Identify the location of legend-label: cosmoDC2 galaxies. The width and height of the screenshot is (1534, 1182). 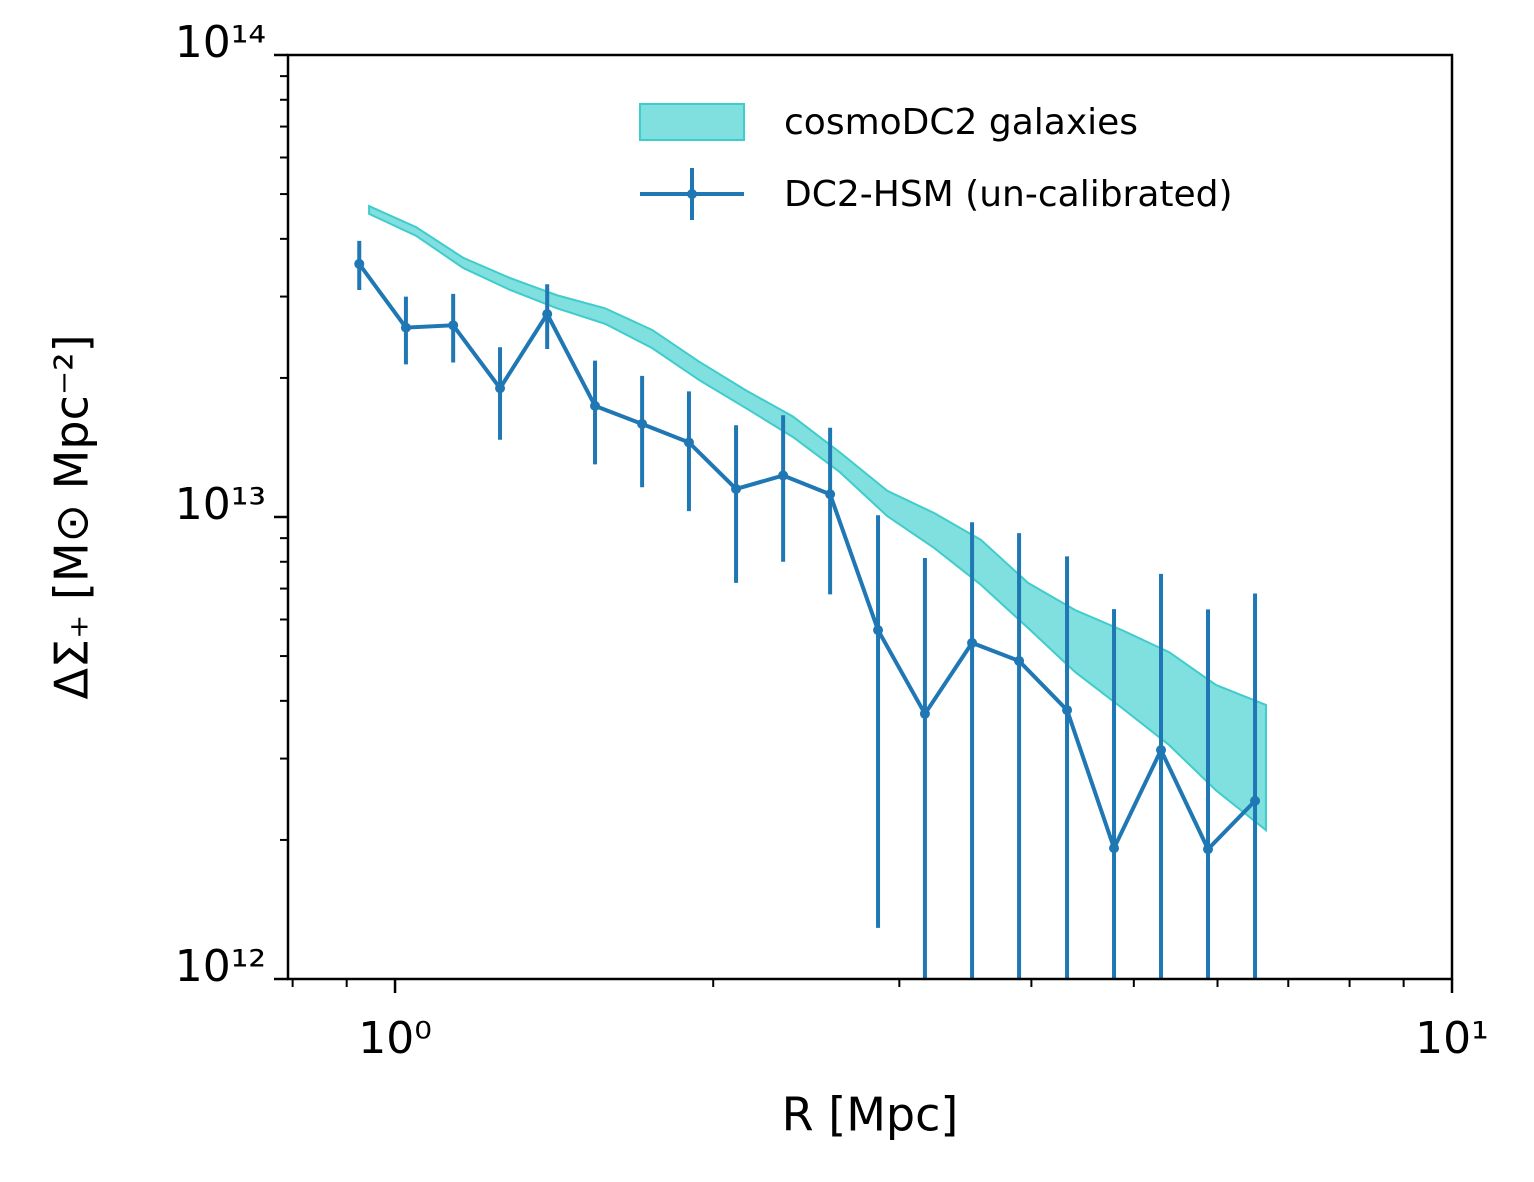
(961, 122).